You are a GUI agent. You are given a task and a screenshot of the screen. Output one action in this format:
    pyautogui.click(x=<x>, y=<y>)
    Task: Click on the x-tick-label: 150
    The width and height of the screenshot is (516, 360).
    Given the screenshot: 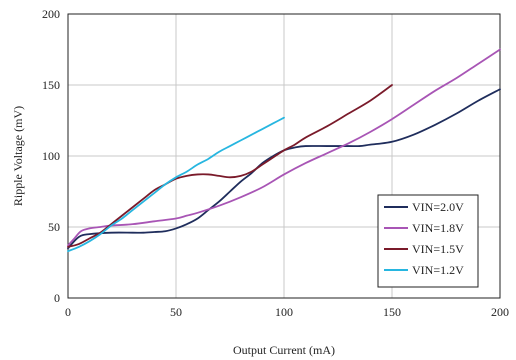 What is the action you would take?
    pyautogui.click(x=392, y=312)
    